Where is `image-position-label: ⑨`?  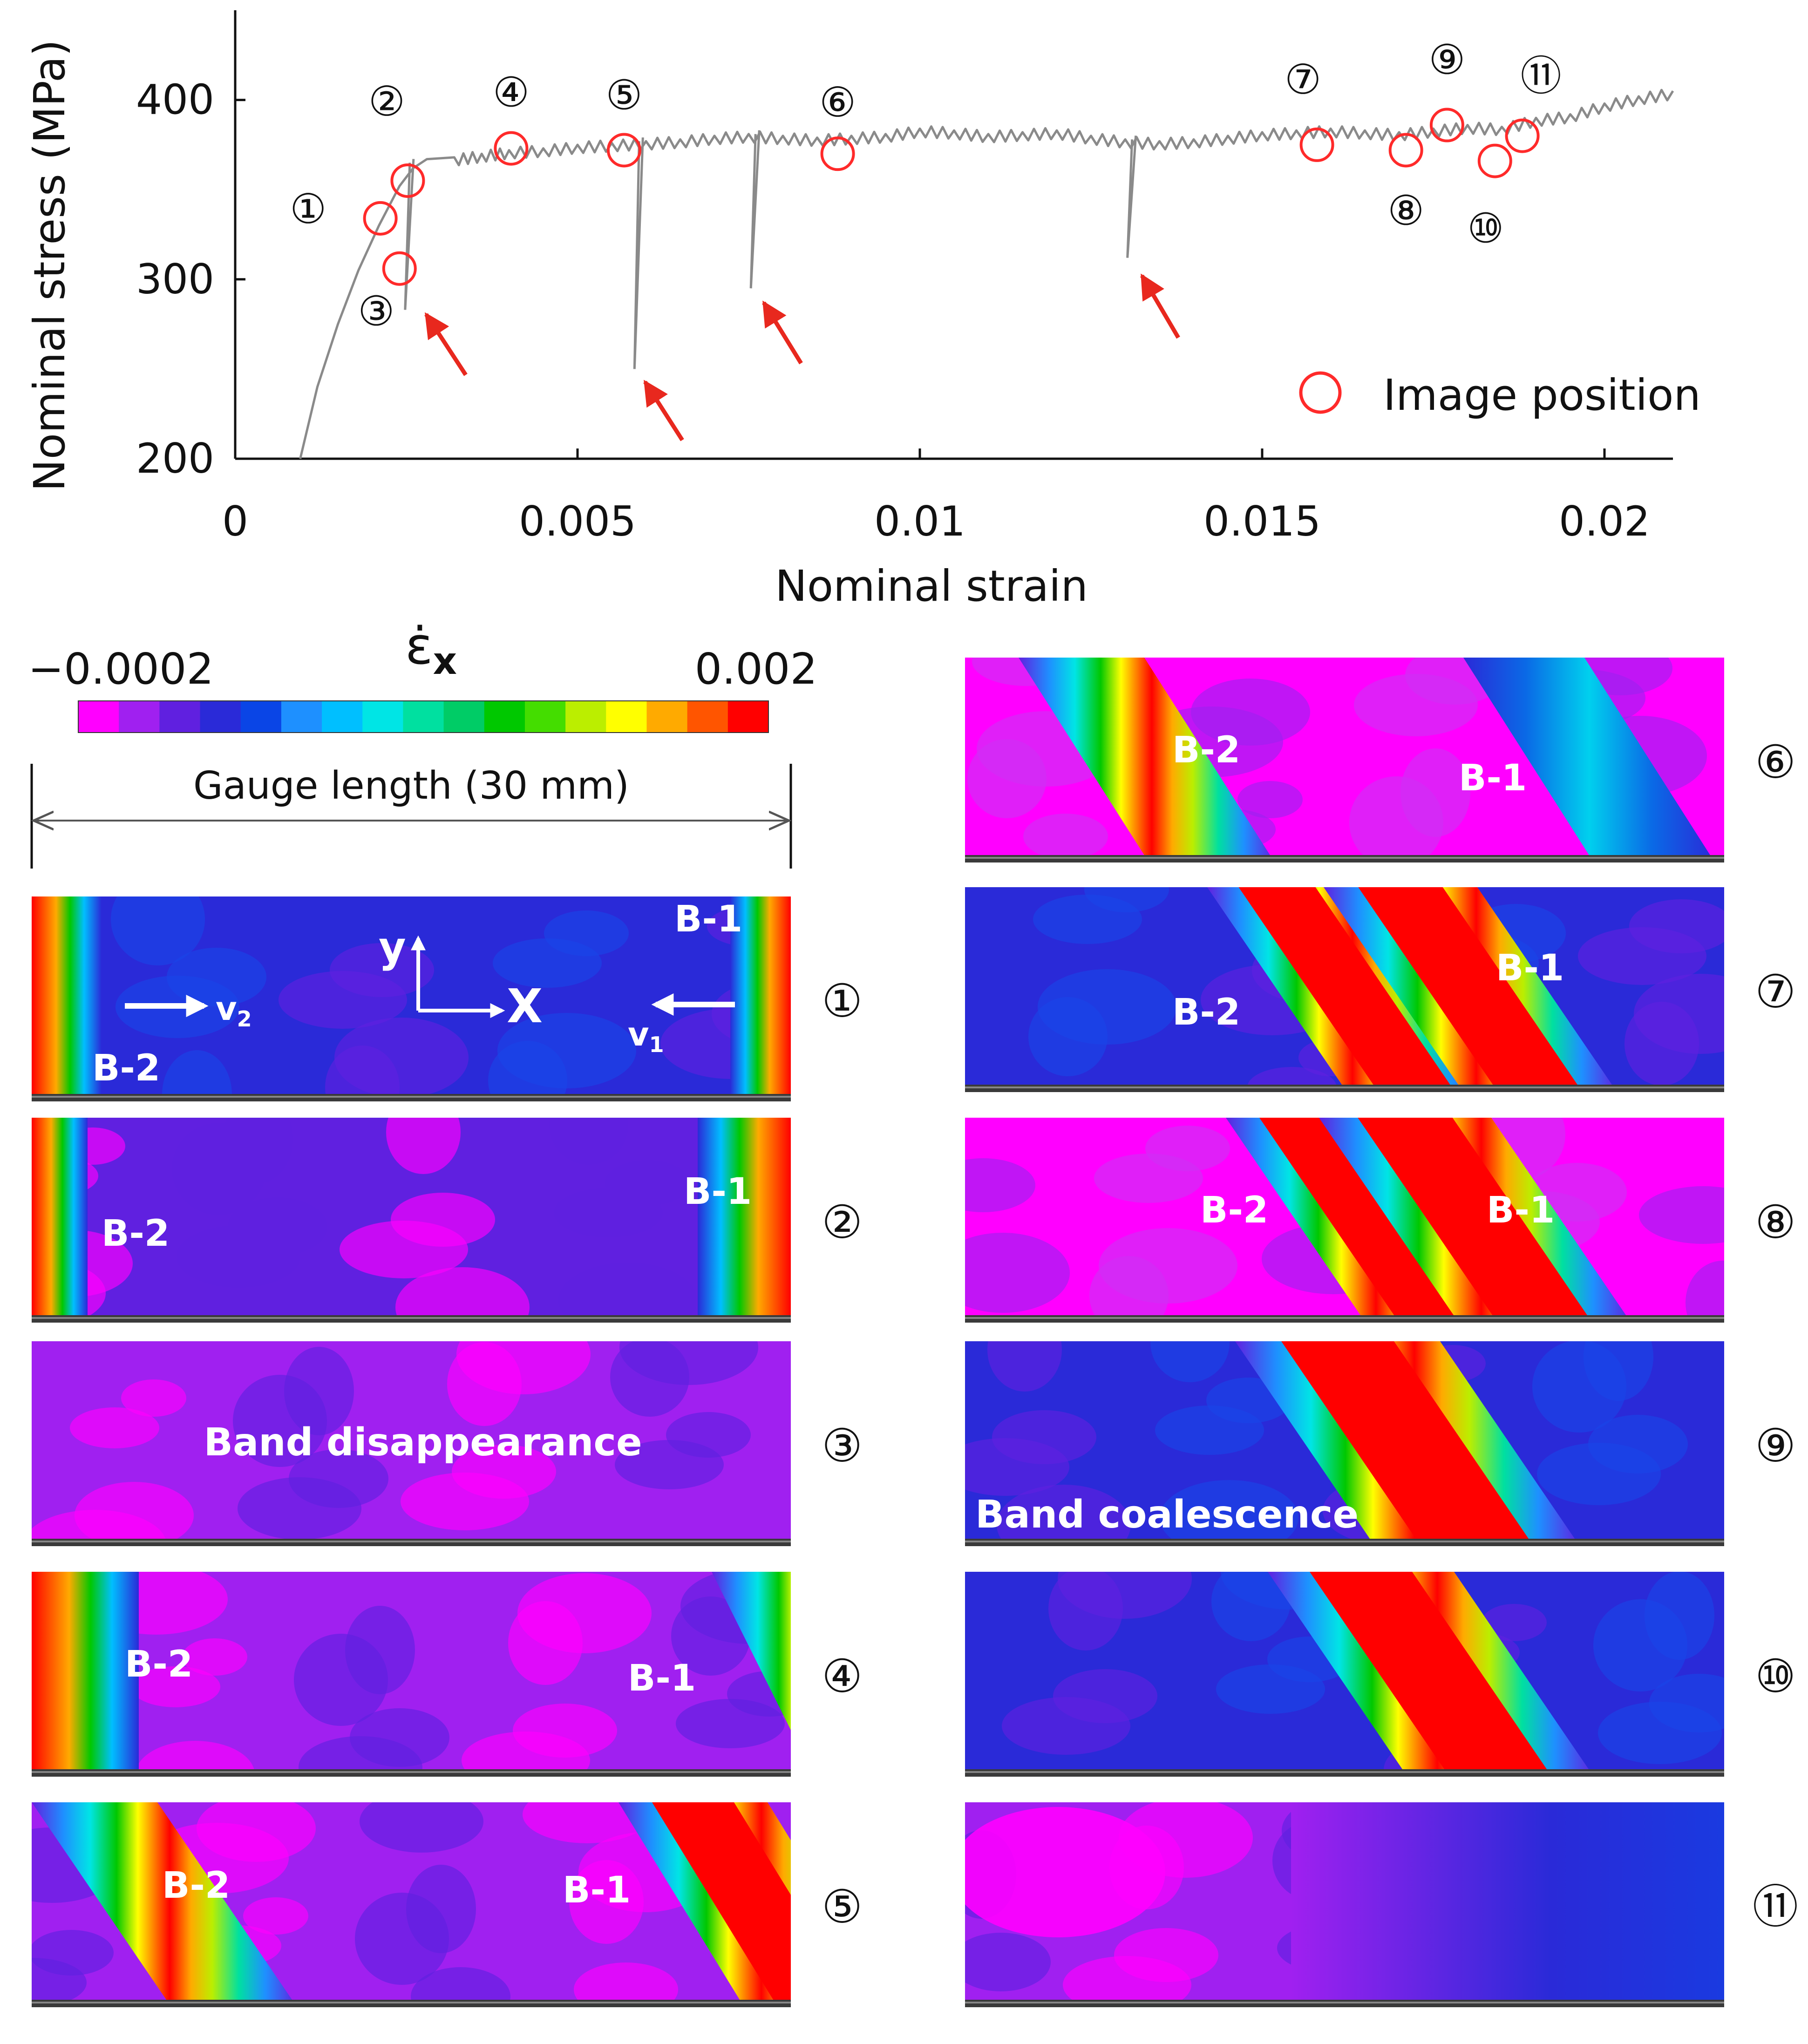
image-position-label: ⑨ is located at coordinates (1447, 60).